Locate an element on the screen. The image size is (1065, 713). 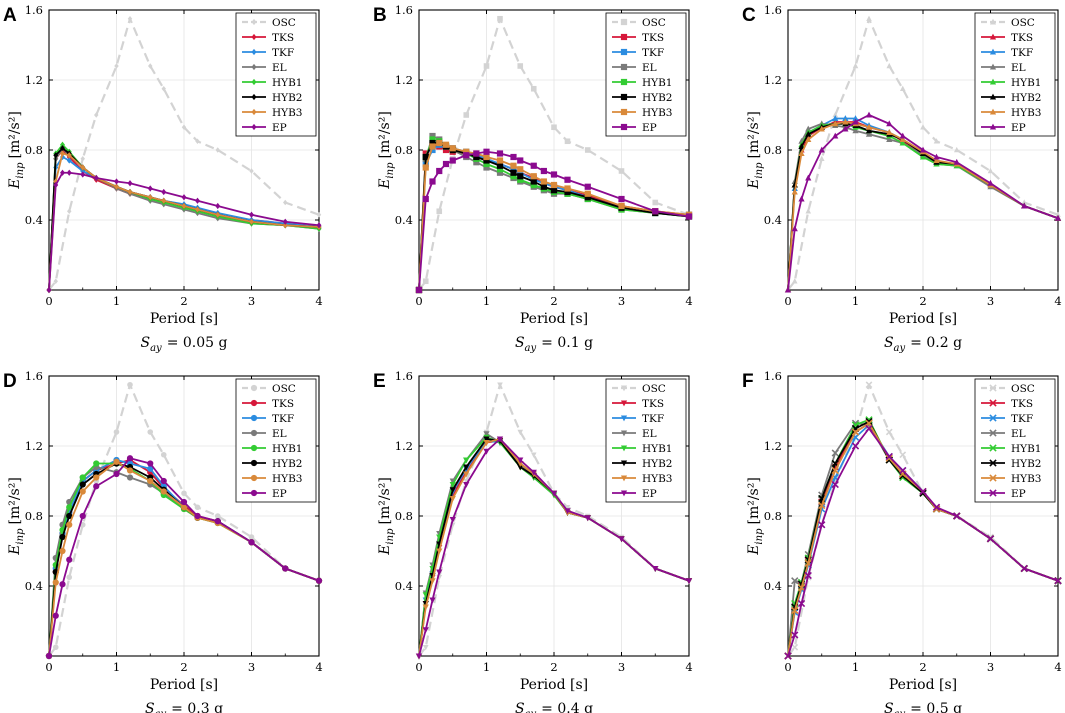
legend-label: EP is located at coordinates (279, 128).